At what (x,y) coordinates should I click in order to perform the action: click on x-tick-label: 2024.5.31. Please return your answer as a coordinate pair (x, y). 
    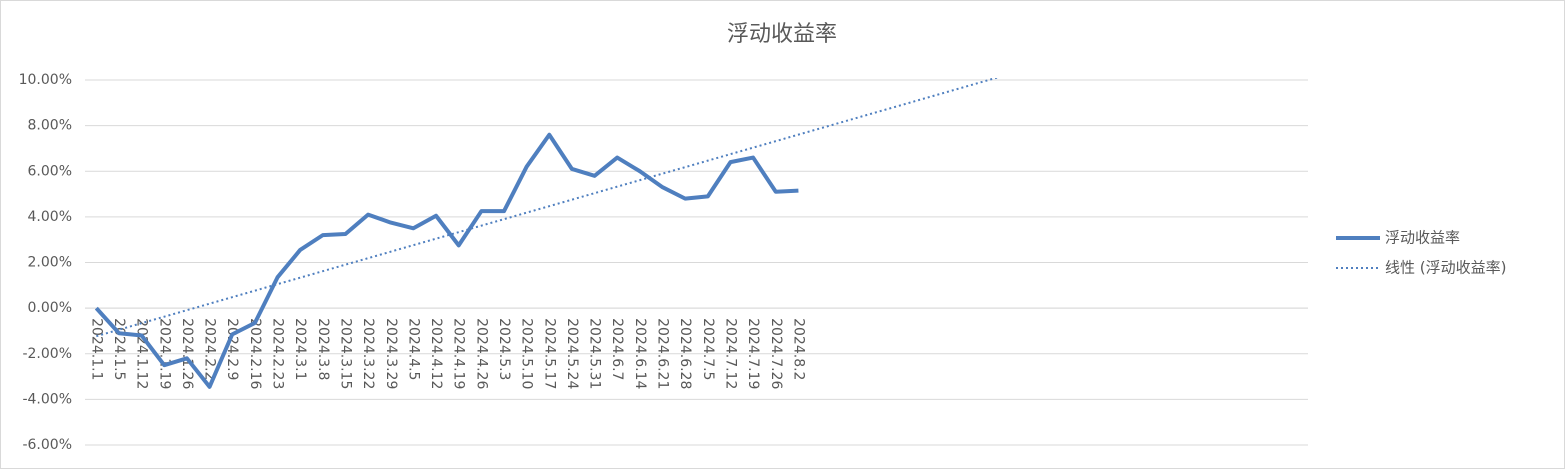
    Looking at the image, I should click on (595, 353).